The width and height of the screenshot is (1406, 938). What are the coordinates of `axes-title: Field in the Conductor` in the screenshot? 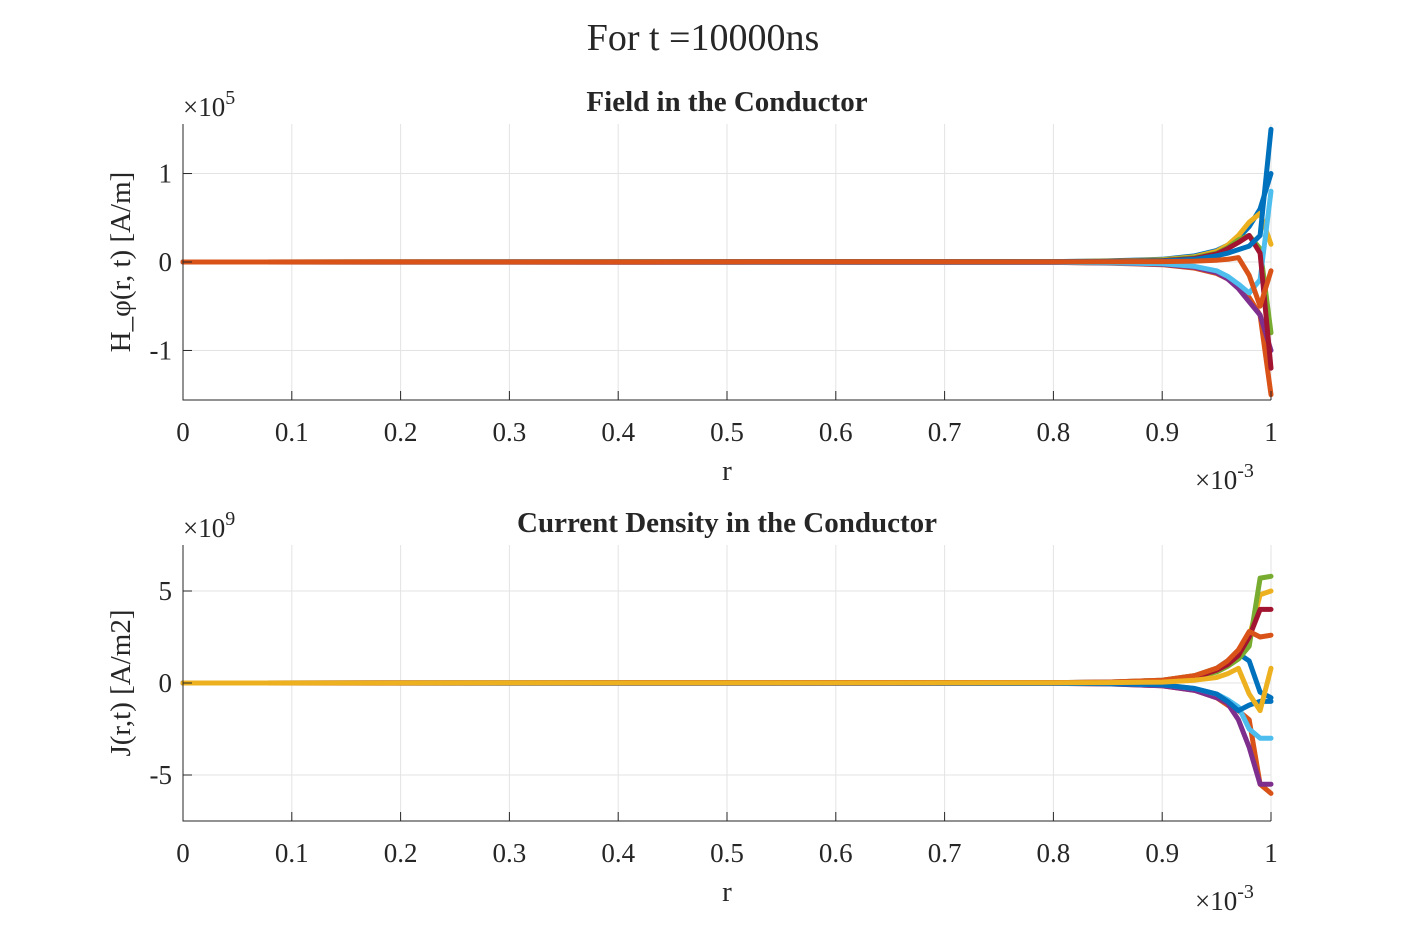 It's located at (726, 102).